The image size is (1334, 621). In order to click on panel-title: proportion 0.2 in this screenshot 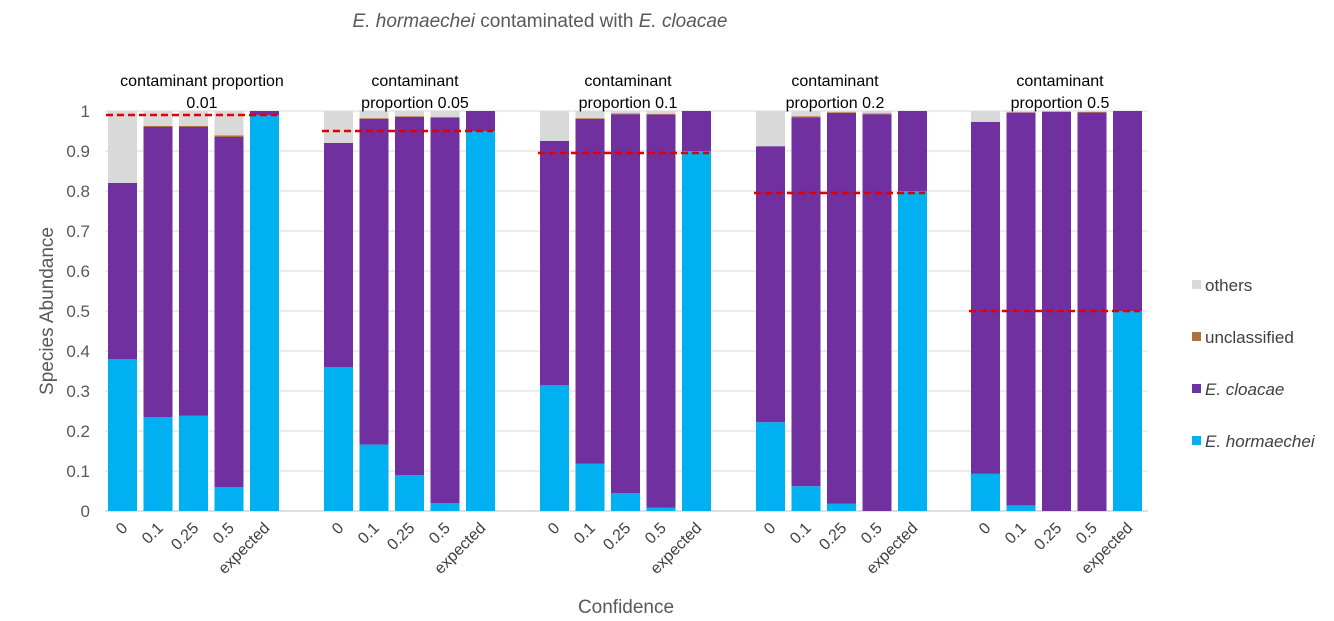, I will do `click(835, 103)`.